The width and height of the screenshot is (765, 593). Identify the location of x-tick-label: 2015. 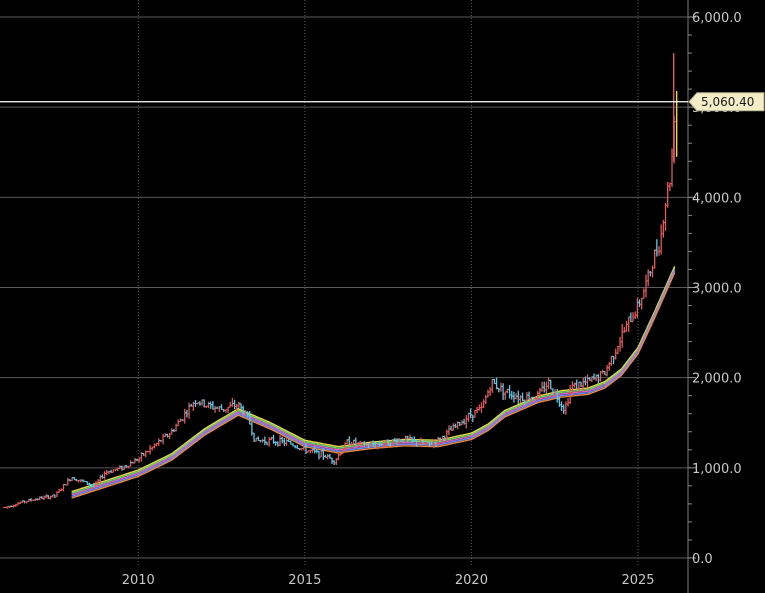
(304, 580).